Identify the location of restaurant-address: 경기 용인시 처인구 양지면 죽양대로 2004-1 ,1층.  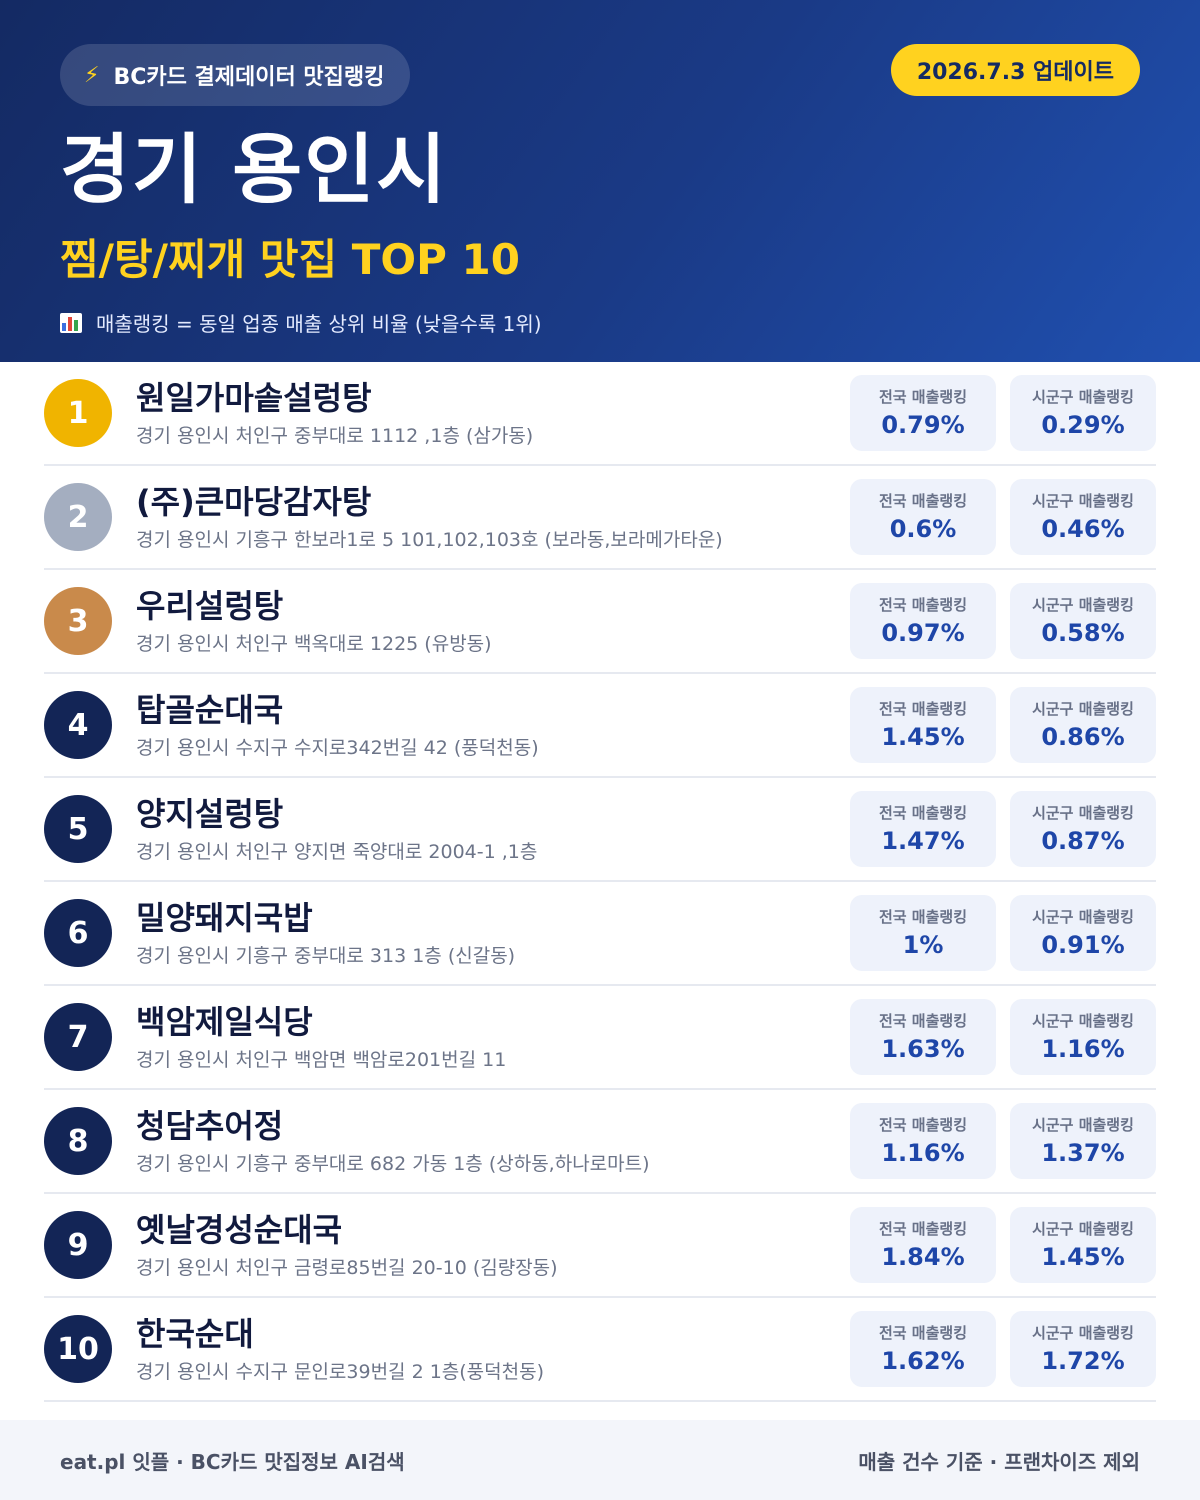
(337, 852).